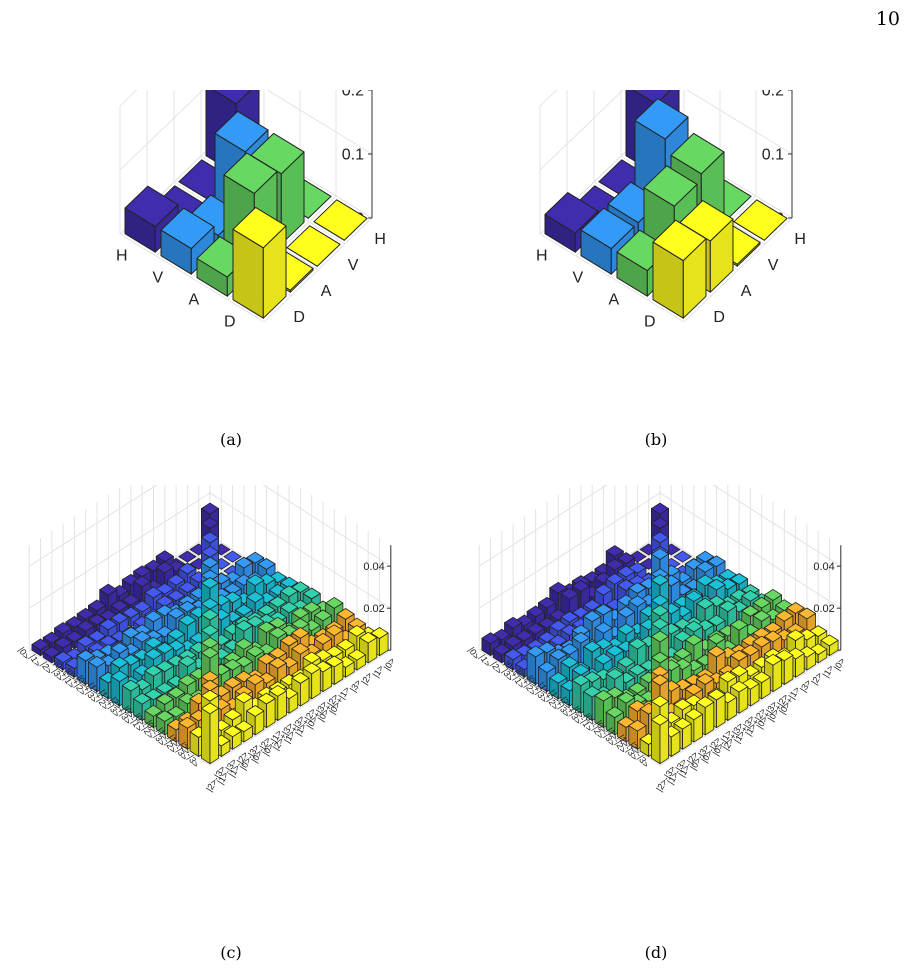 The image size is (914, 972). Describe the element at coordinates (656, 439) in the screenshot. I see `caption-b: (b)` at that location.